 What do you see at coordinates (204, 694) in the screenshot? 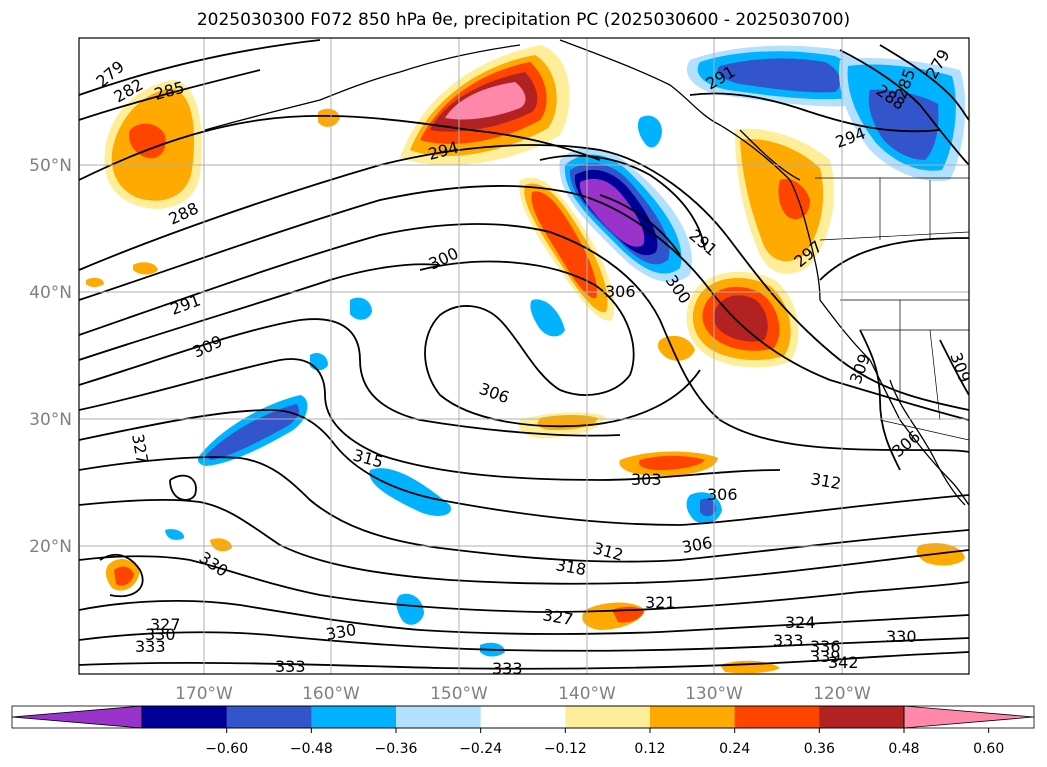
I see `lon-label: 170°W` at bounding box center [204, 694].